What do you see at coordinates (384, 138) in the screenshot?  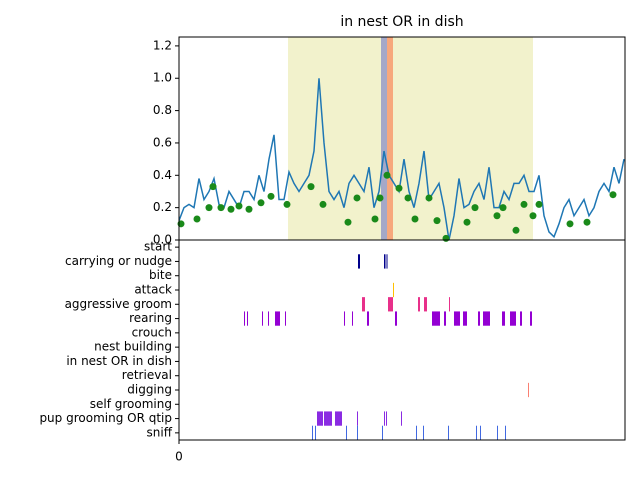 I see `shaded-span` at bounding box center [384, 138].